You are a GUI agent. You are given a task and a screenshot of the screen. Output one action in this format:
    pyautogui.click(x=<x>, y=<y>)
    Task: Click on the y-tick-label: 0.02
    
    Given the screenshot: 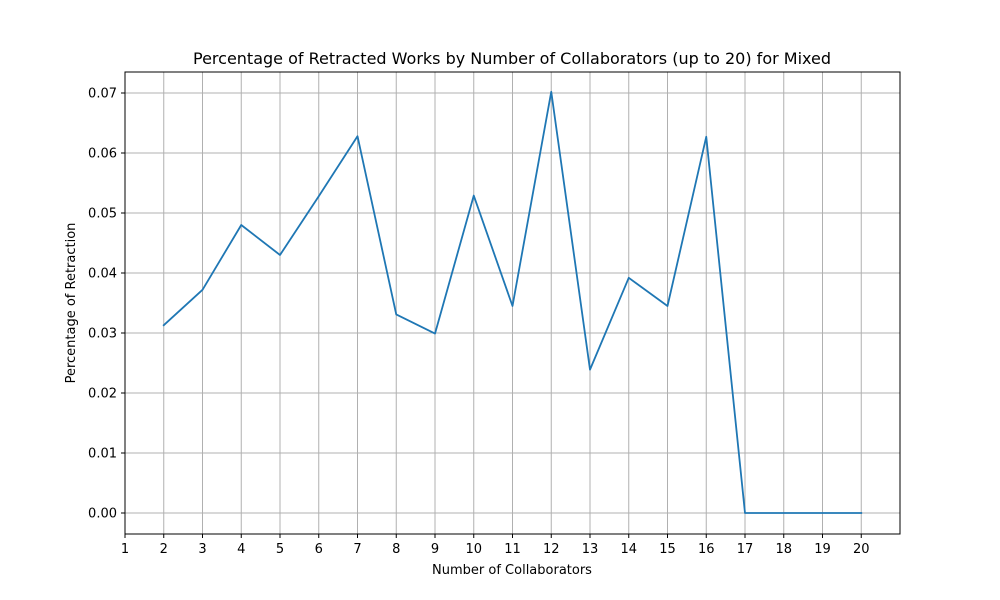 What is the action you would take?
    pyautogui.click(x=102, y=394)
    